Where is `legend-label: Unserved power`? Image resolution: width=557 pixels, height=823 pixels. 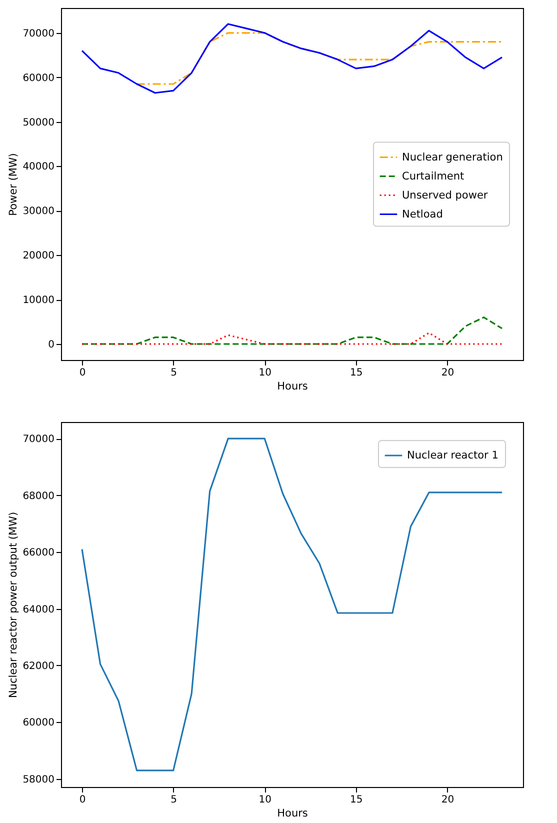 legend-label: Unserved power is located at coordinates (445, 195).